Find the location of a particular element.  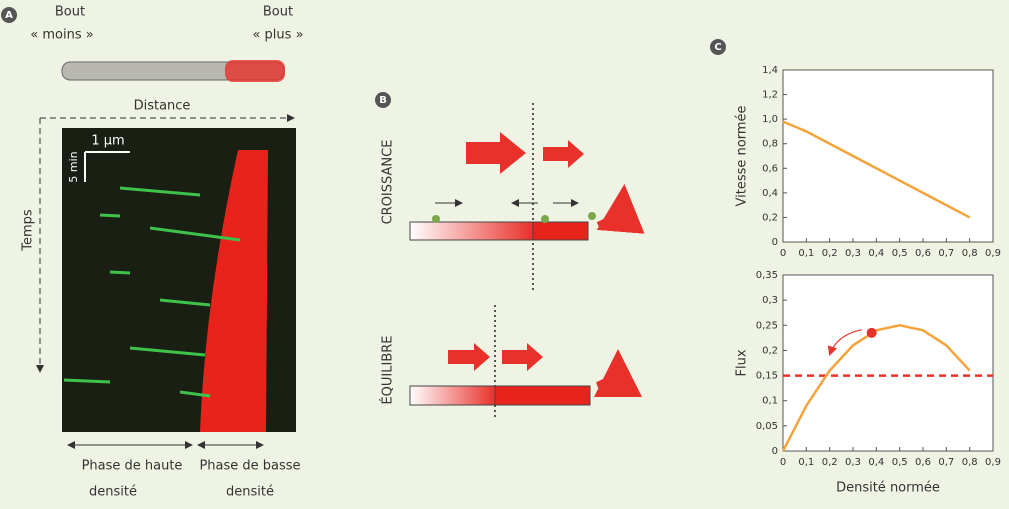

motors is located at coordinates (514, 217).